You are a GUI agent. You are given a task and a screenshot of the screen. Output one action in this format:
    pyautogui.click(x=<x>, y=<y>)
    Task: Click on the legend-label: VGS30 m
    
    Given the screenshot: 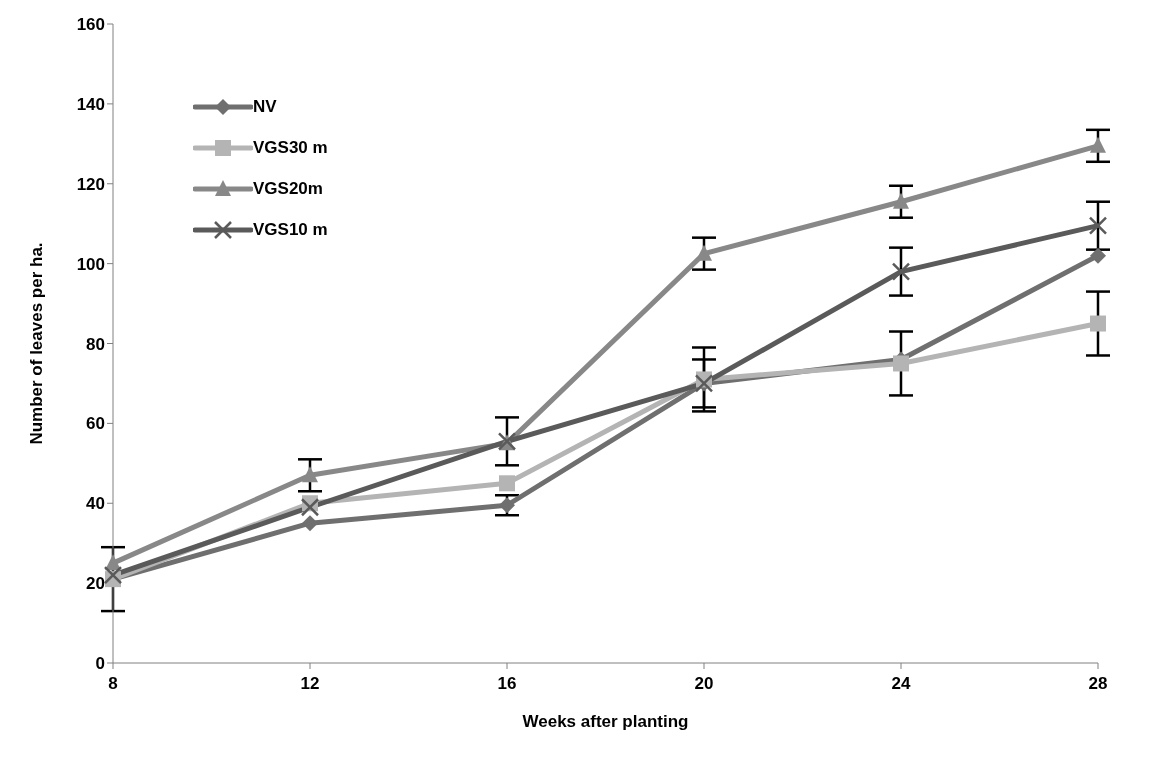 What is the action you would take?
    pyautogui.click(x=290, y=147)
    